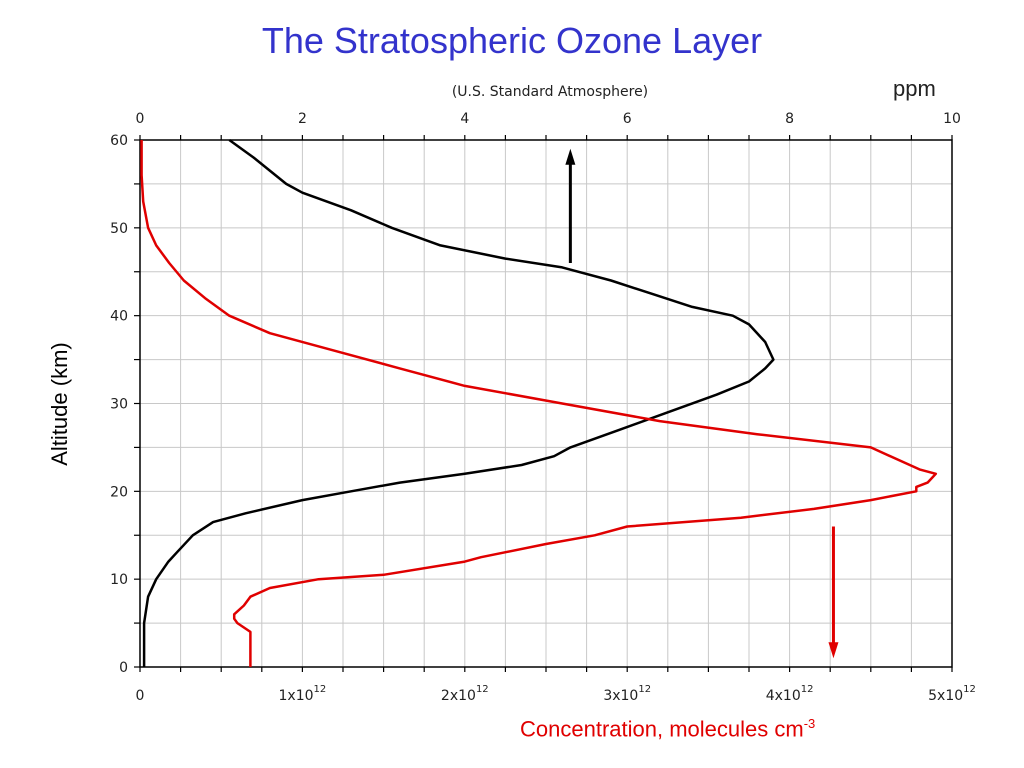 Image resolution: width=1024 pixels, height=768 pixels. I want to click on top-tick-label: 10, so click(952, 119).